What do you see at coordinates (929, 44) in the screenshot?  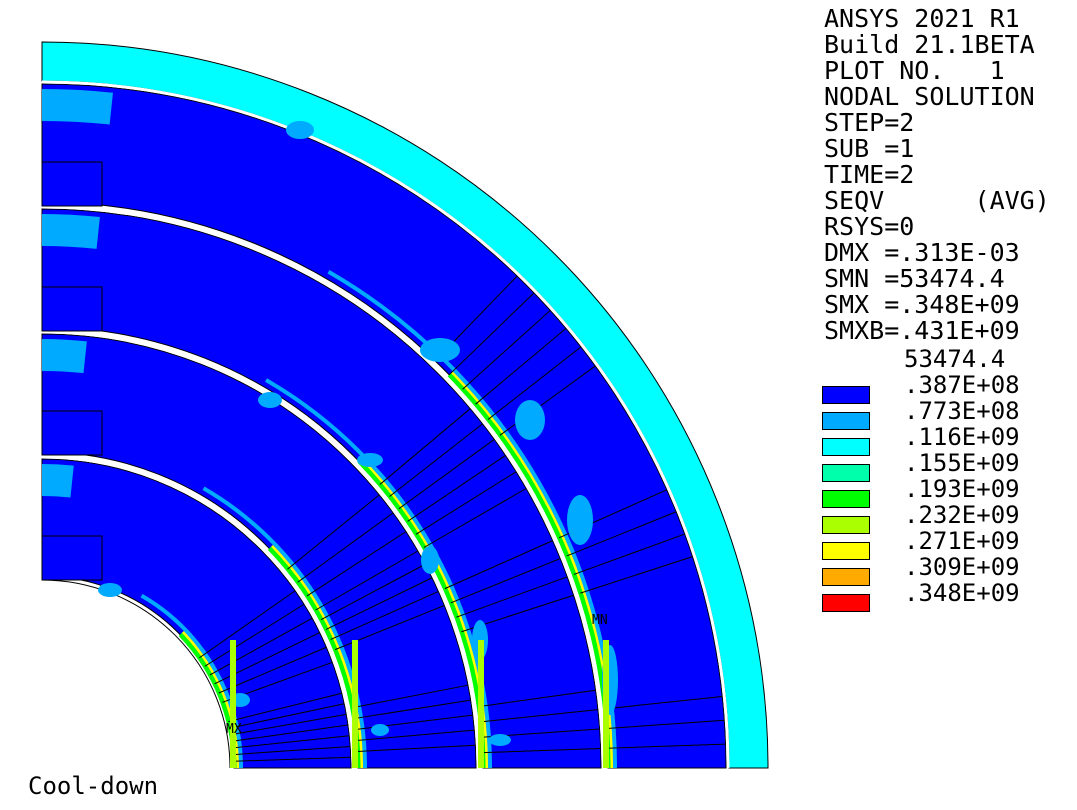 I see `info-line: Build 21.1BETA` at bounding box center [929, 44].